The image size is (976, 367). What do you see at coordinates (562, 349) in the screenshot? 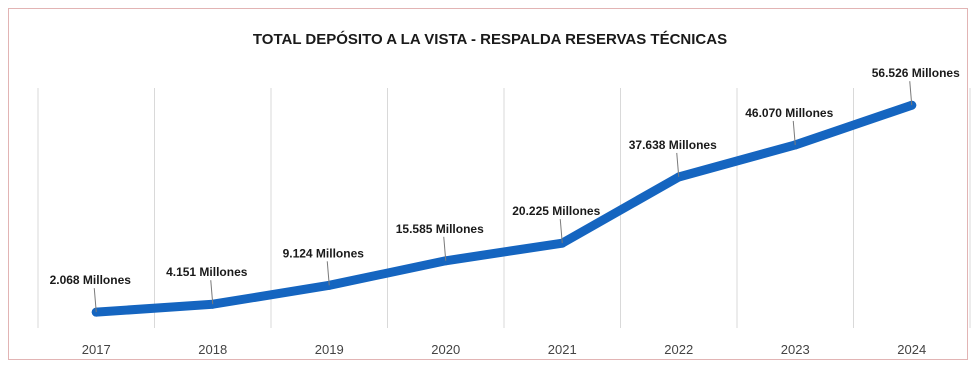
I see `x-tick-label: 2021` at bounding box center [562, 349].